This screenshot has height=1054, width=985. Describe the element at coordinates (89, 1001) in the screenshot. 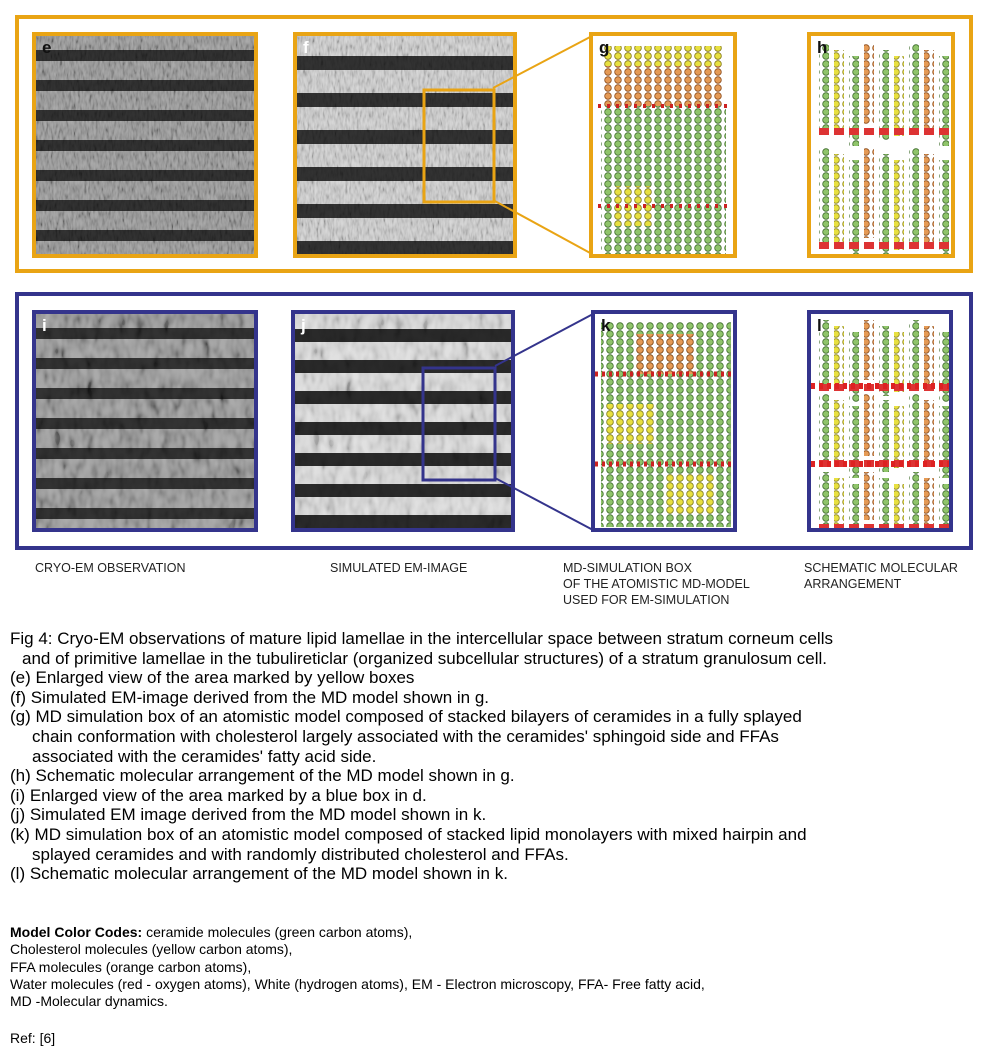

I see `color-code-line: MD -Molecular dynamics.` at that location.